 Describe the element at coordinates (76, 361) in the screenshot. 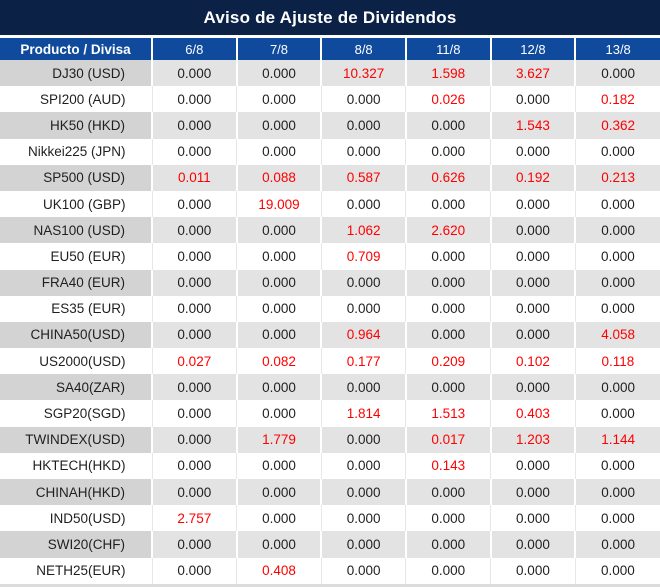

I see `product-cell: US2000(USD)` at that location.